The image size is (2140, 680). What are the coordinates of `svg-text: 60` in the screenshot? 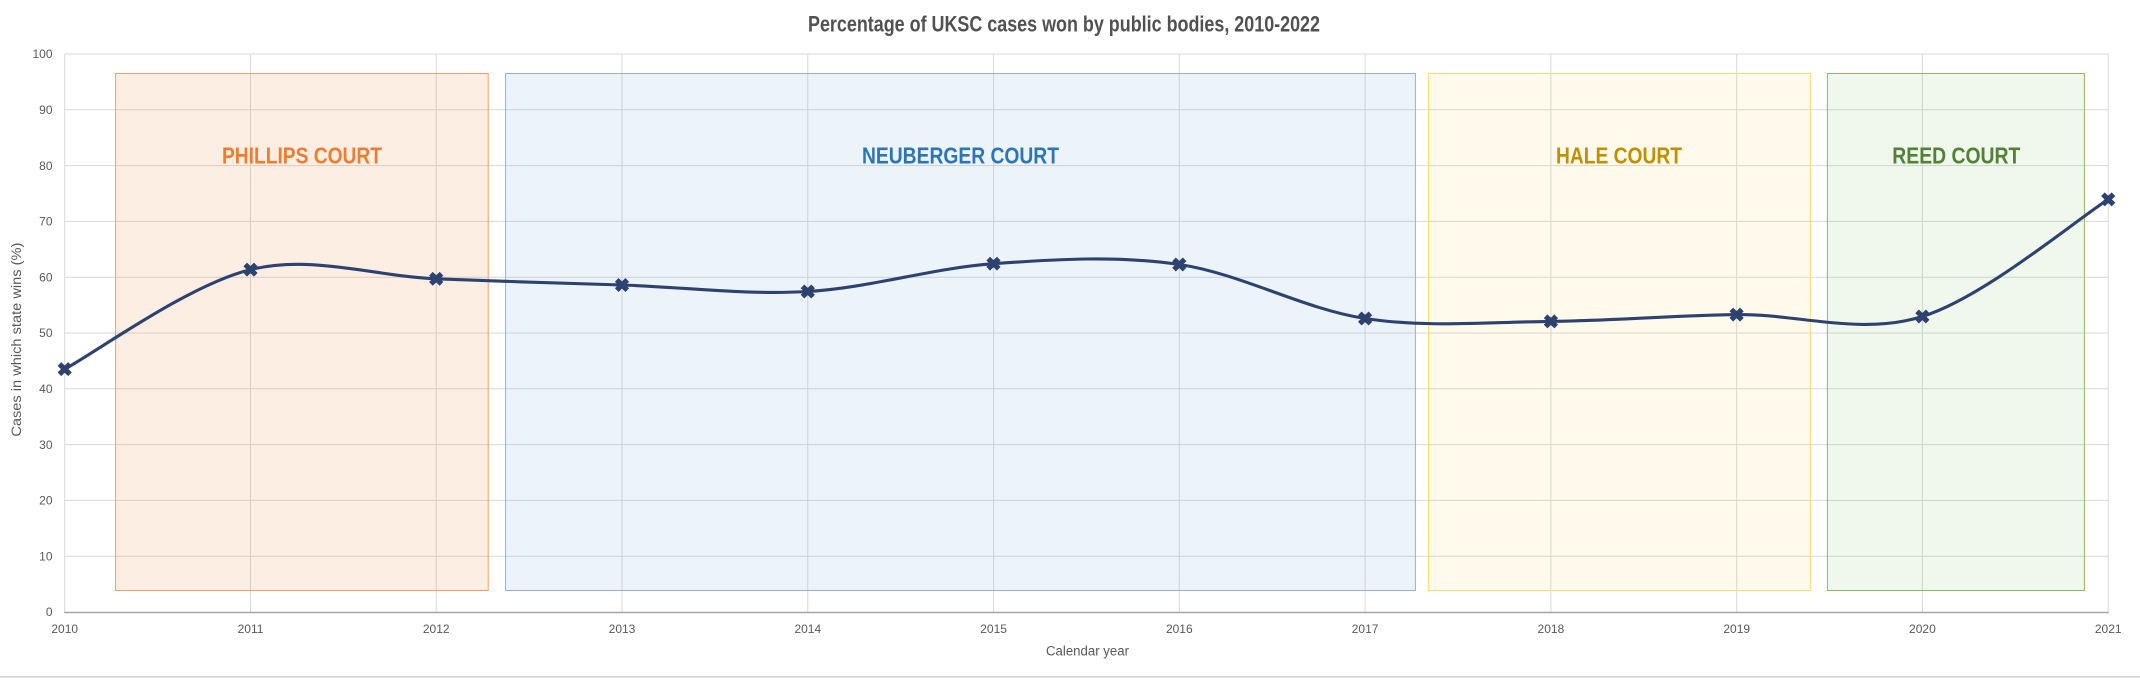 It's located at (46, 277).